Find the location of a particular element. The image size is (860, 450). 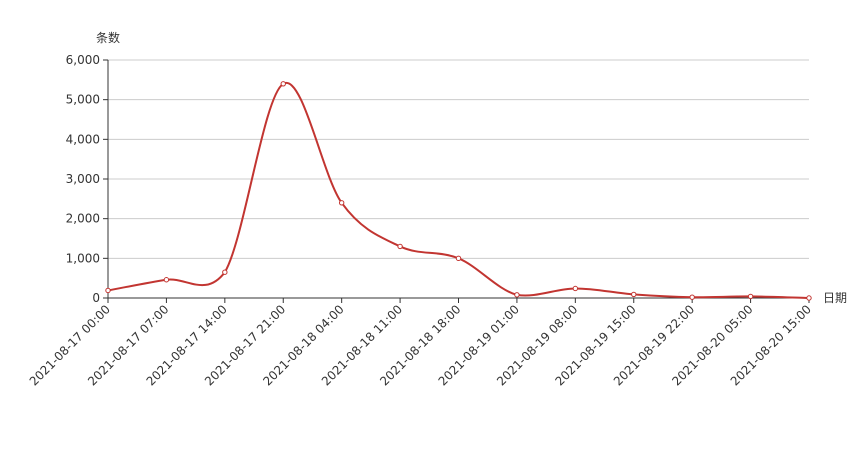

y-tick-labels: 0 1,000 2,000 3,000 4,000 5,000 6,000 is located at coordinates (87, 179).